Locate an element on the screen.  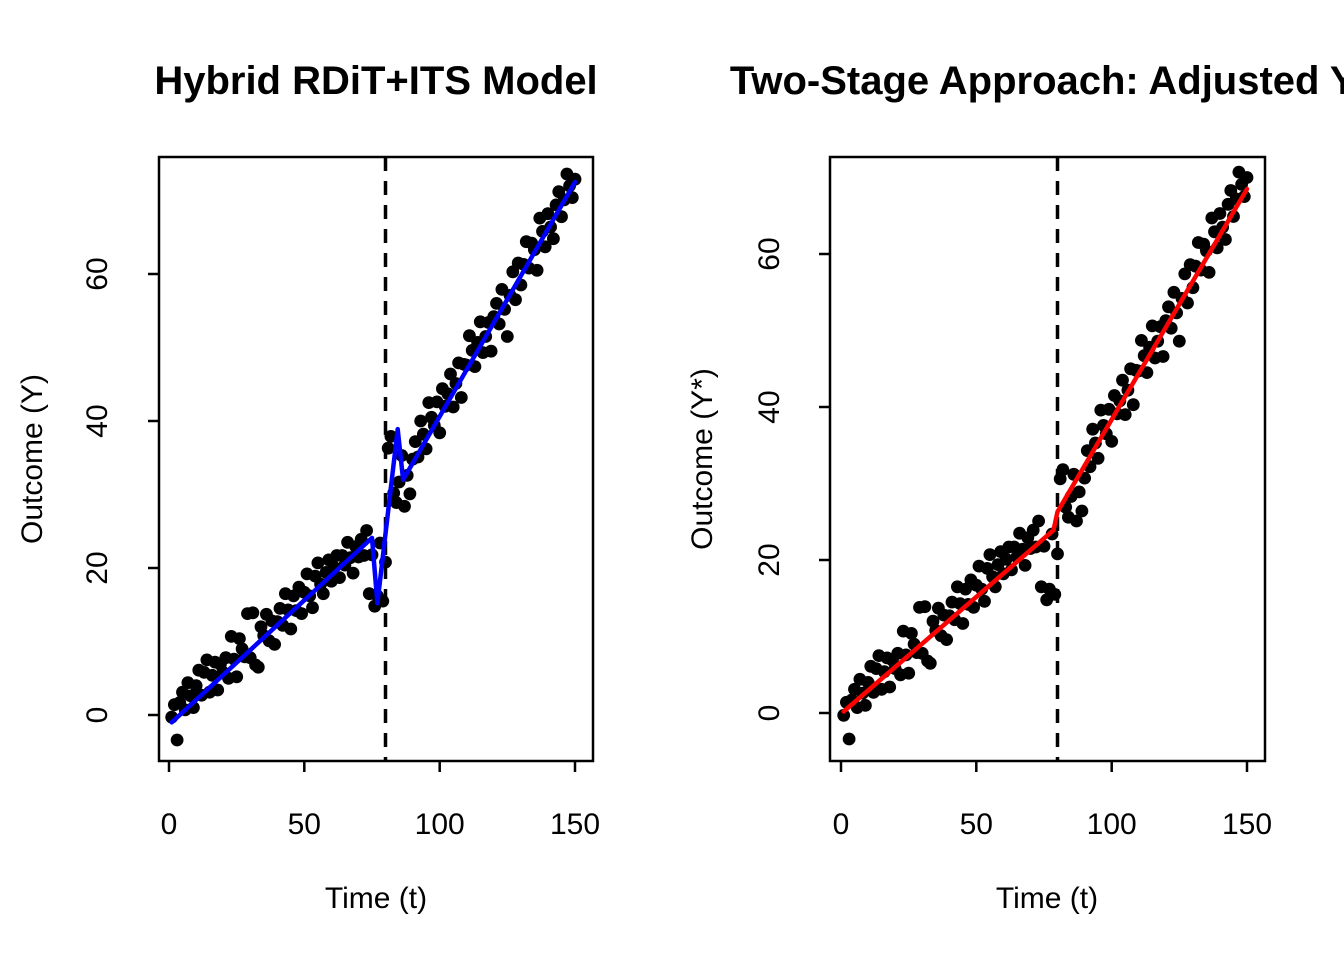
right-panel-title: Two-Stage Approach: Adjusted Y* is located at coordinates (1037, 81).